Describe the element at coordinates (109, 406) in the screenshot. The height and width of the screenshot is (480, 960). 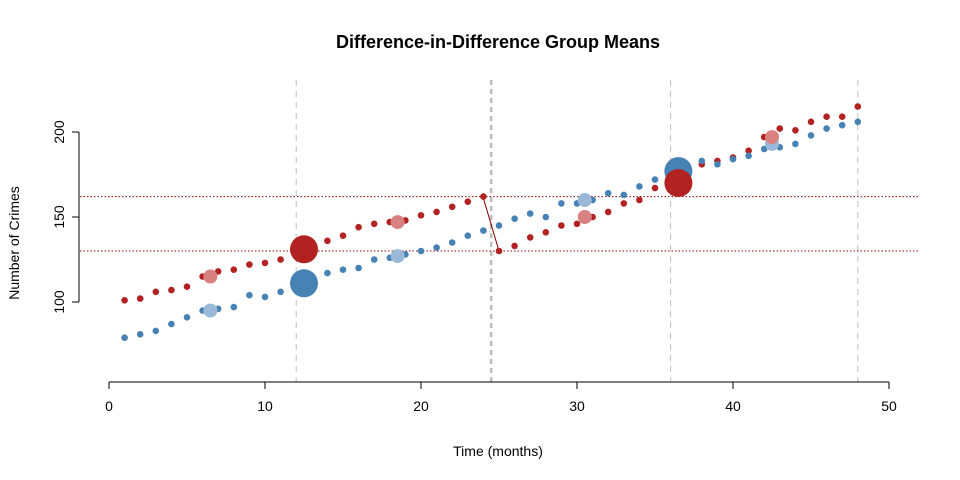
I see `x-tick-label: 0` at that location.